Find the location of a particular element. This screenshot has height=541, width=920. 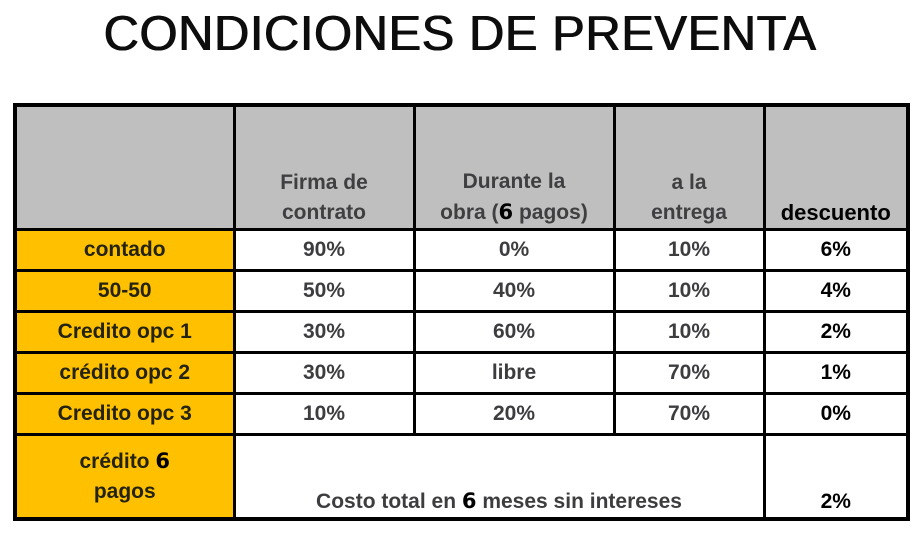

header-cell-firma: Firma de contrato is located at coordinates (324, 167).